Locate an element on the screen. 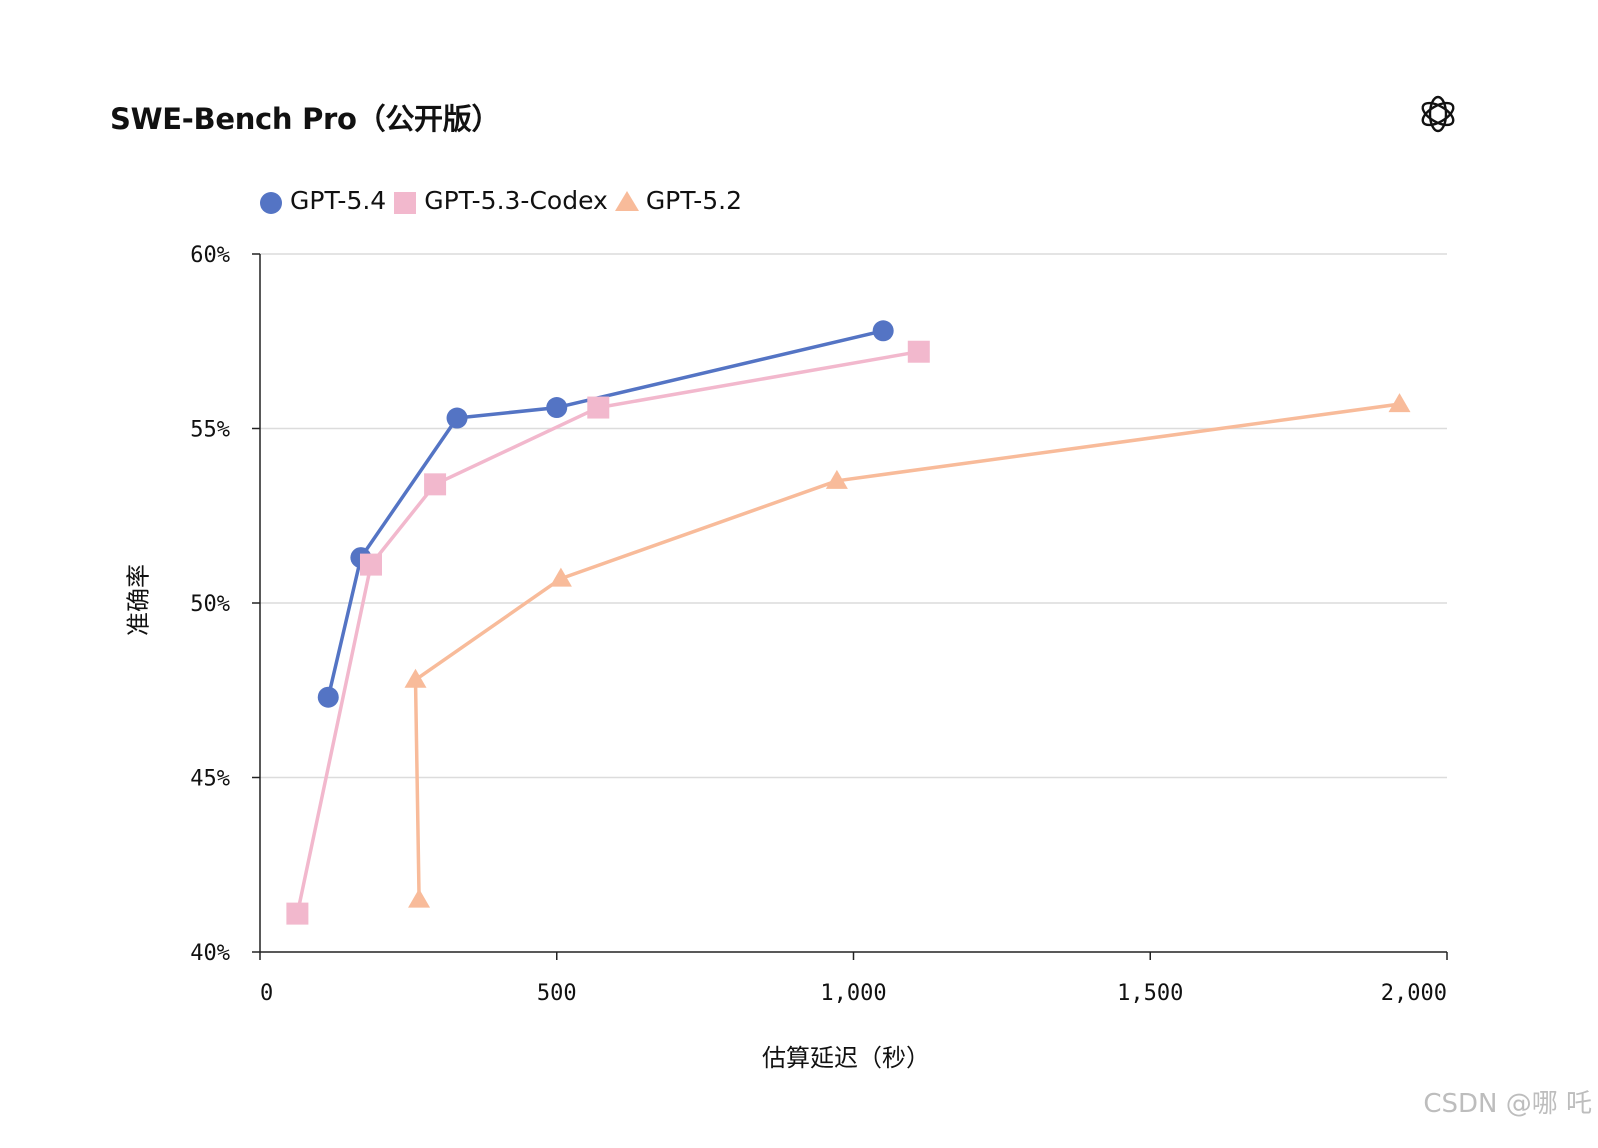  y-tick-label: 55% is located at coordinates (210, 430).